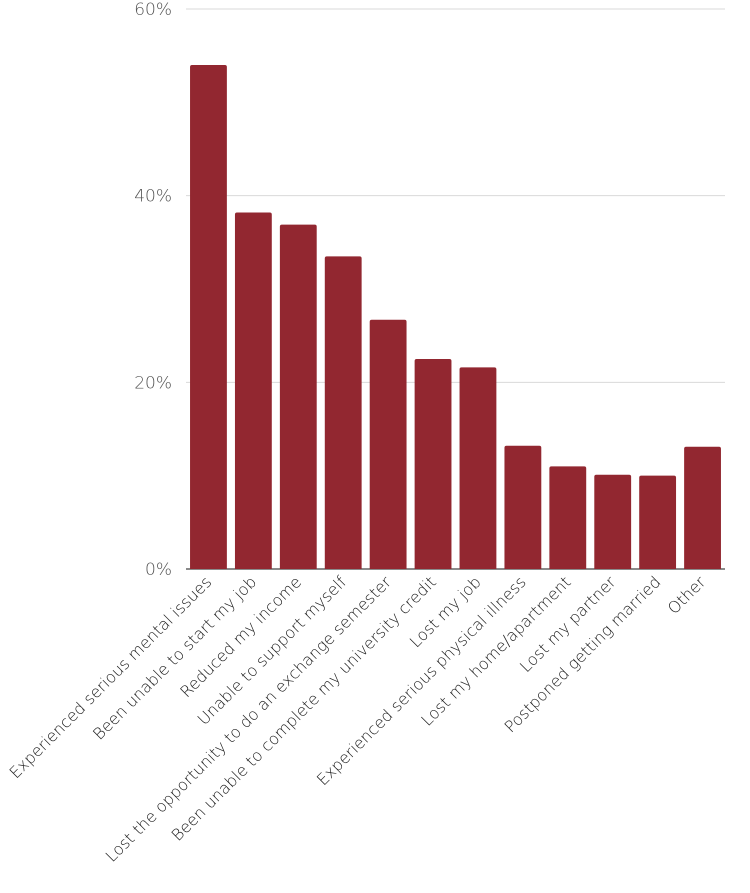 This screenshot has width=750, height=893. Describe the element at coordinates (153, 197) in the screenshot. I see `y-tick-label: 40%` at that location.